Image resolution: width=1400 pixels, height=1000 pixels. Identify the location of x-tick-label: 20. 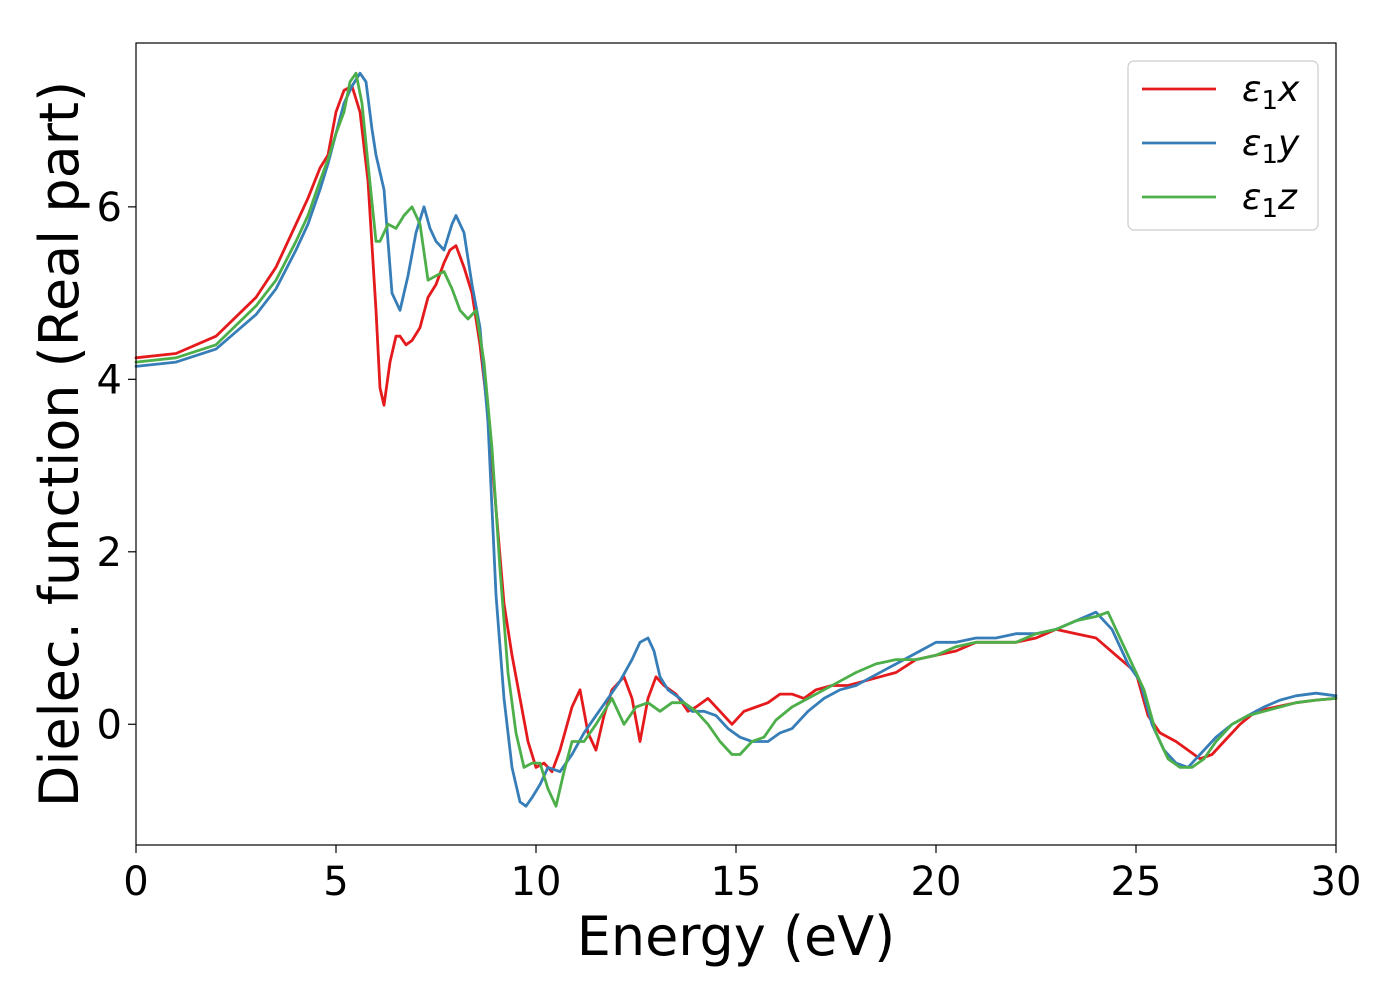
(936, 882).